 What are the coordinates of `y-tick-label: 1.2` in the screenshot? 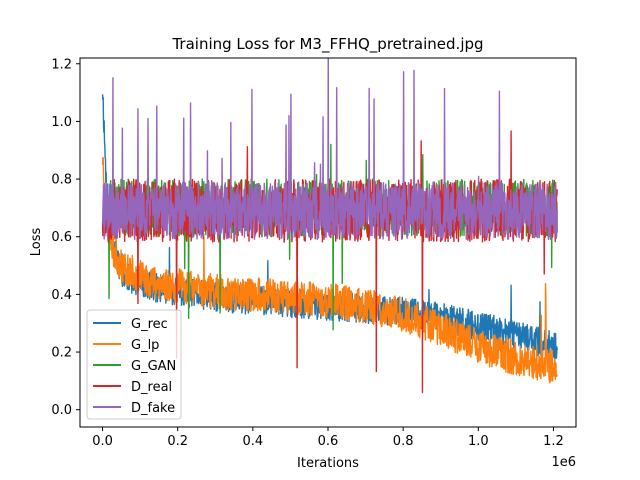 It's located at (61, 64).